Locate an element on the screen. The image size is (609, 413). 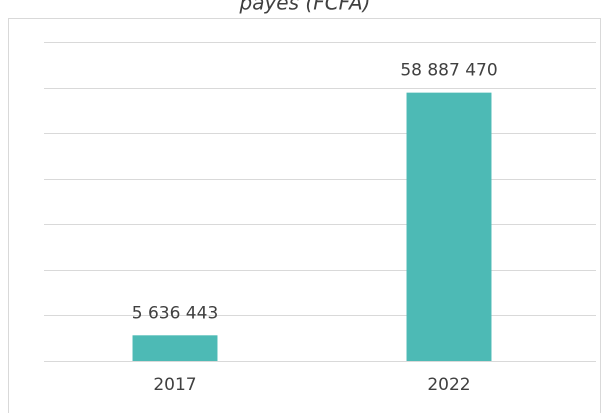
x-tick-label: 2022 is located at coordinates (448, 385).